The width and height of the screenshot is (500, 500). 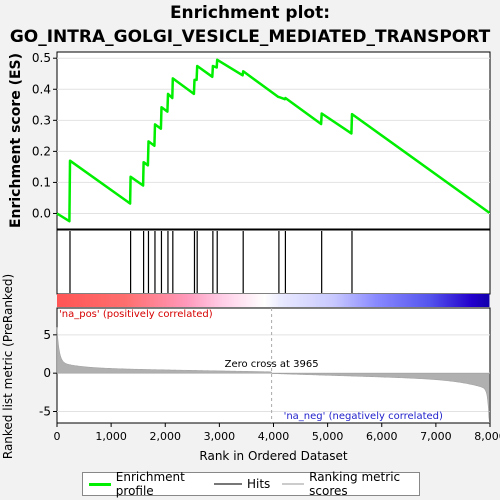 What do you see at coordinates (382, 436) in the screenshot?
I see `x-tick-label: 6,000` at bounding box center [382, 436].